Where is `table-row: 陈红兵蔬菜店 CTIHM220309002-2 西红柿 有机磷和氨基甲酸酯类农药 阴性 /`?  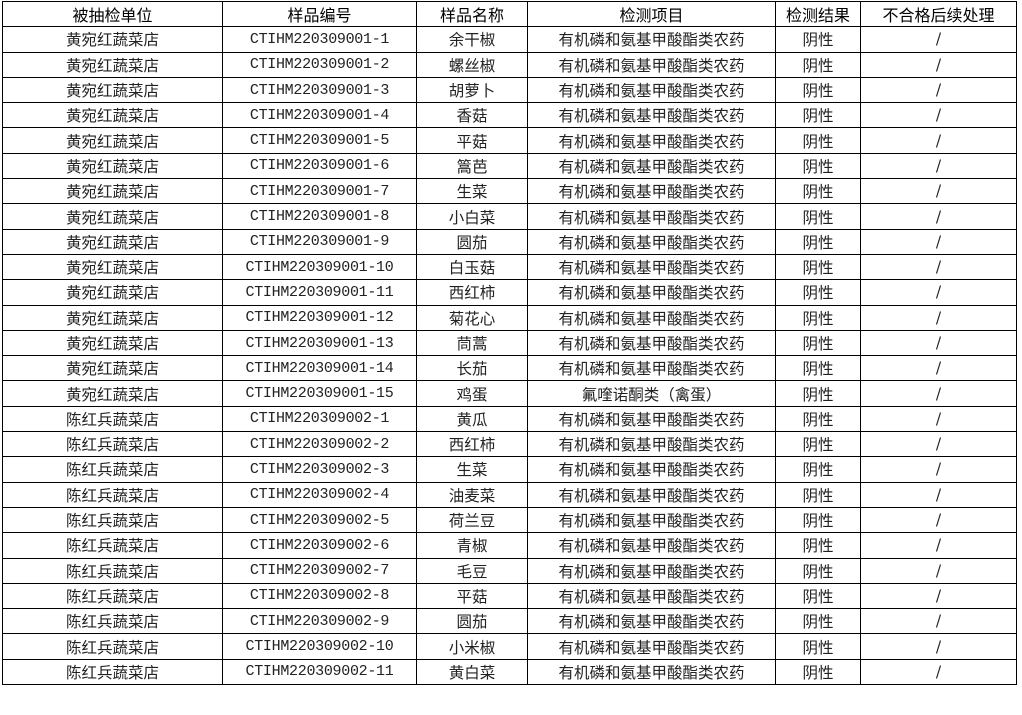
table-row: 陈红兵蔬菜店 CTIHM220309002-2 西红柿 有机磷和氨基甲酸酯类农药 阴性 / is located at coordinates (509, 444).